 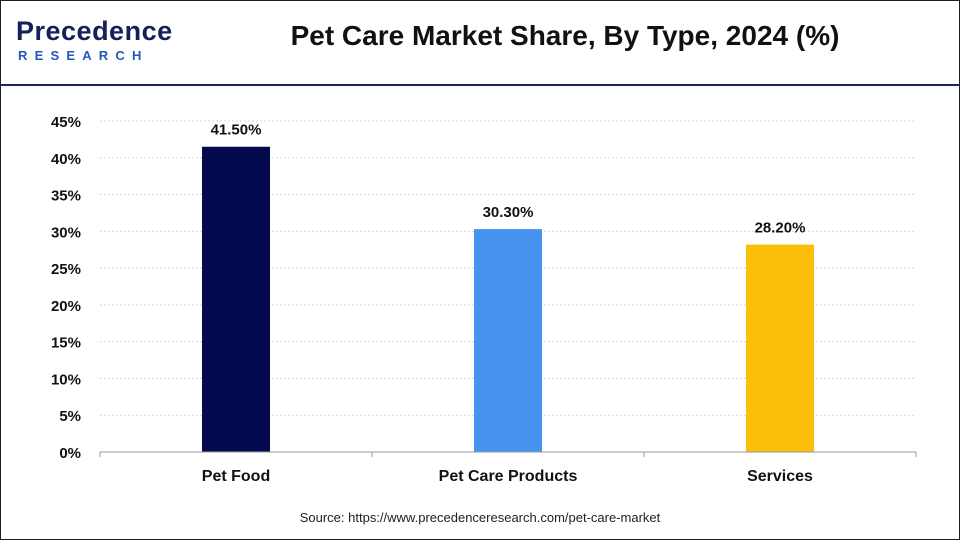 I want to click on logo-wordmark: Precedence, so click(x=94, y=31).